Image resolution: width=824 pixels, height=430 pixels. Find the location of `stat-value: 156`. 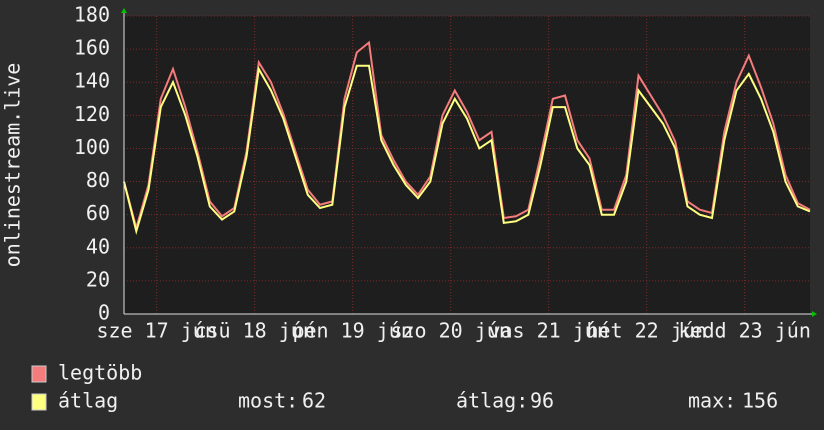

stat-value: 156 is located at coordinates (760, 401).